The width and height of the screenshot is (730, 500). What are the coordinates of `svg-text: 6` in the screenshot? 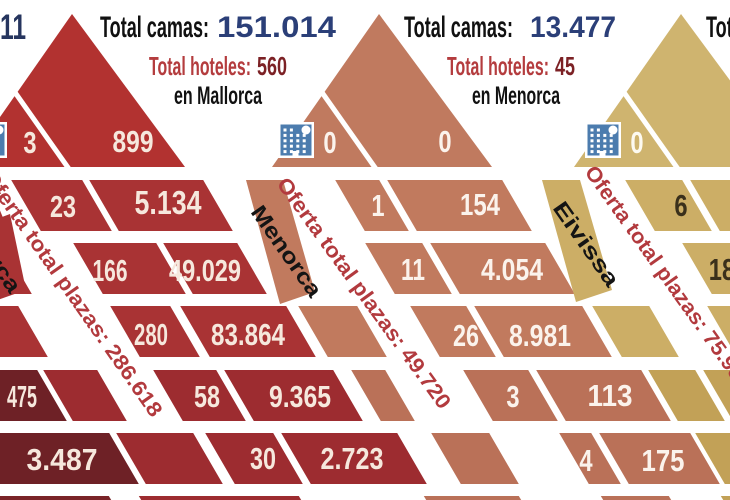 It's located at (680, 205).